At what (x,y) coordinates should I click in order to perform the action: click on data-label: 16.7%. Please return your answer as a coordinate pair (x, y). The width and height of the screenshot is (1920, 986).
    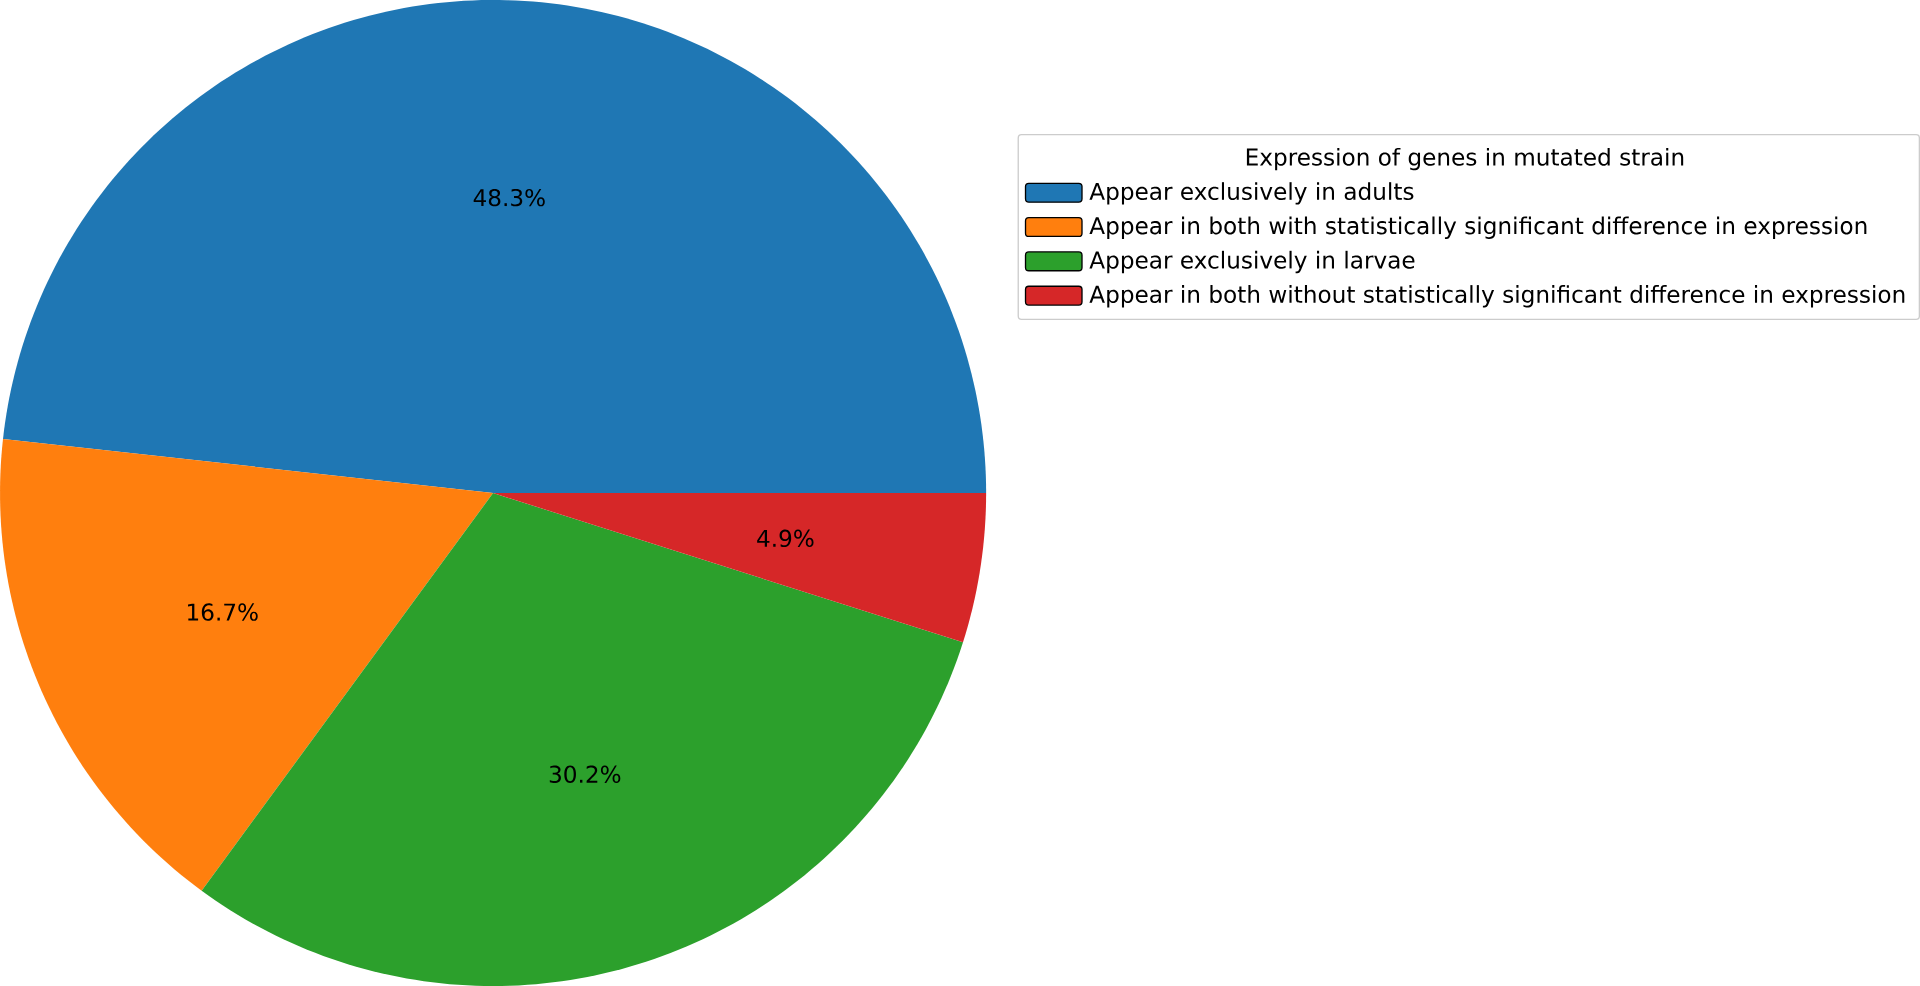
    Looking at the image, I should click on (223, 612).